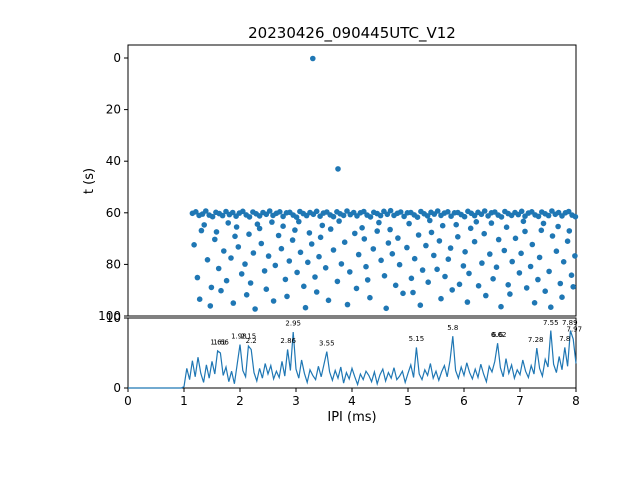 This screenshot has height=480, width=640. Describe the element at coordinates (249, 336) in the screenshot. I see `peak-annotation: 2.15` at that location.